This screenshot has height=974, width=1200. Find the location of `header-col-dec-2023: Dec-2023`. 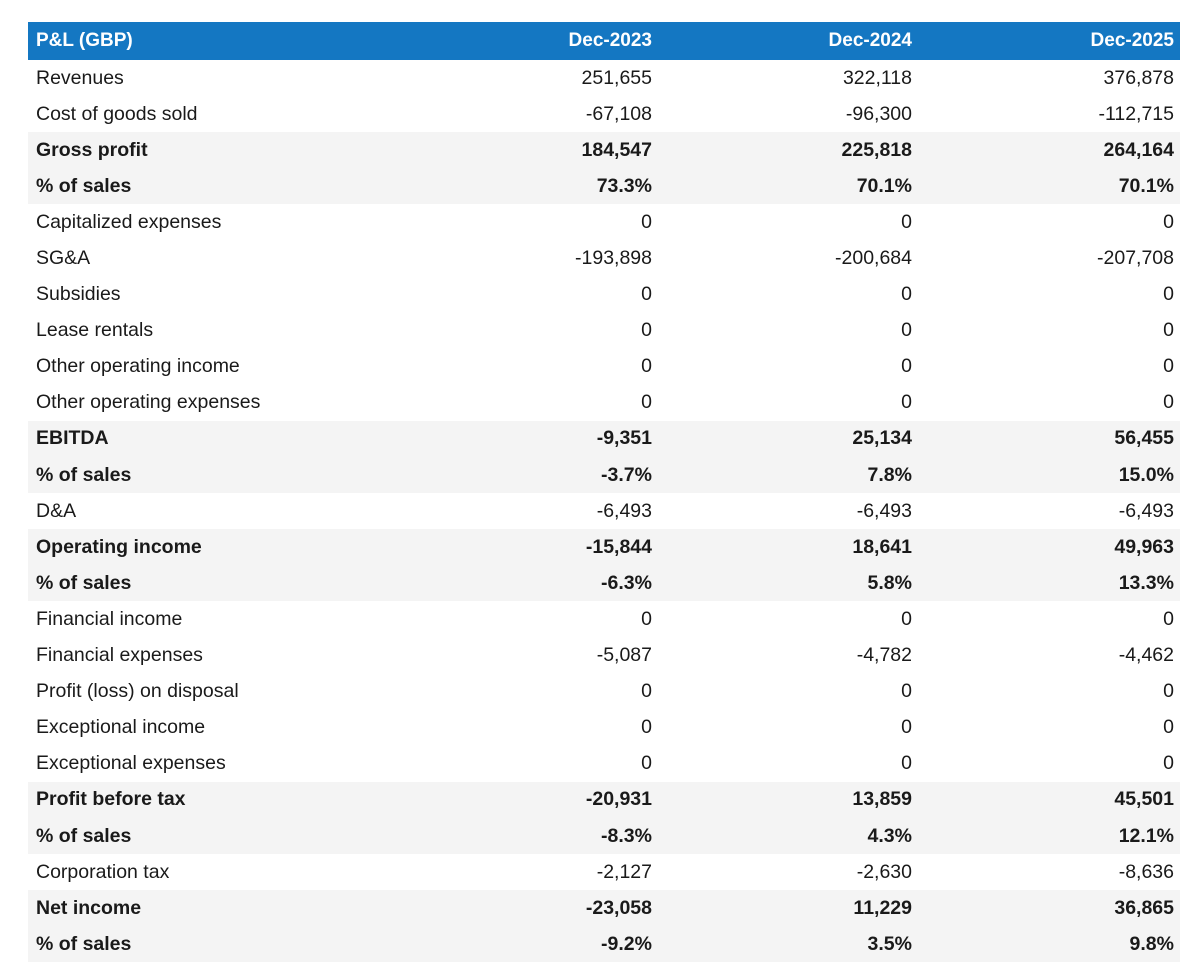

header-col-dec-2023: Dec-2023 is located at coordinates (610, 40).